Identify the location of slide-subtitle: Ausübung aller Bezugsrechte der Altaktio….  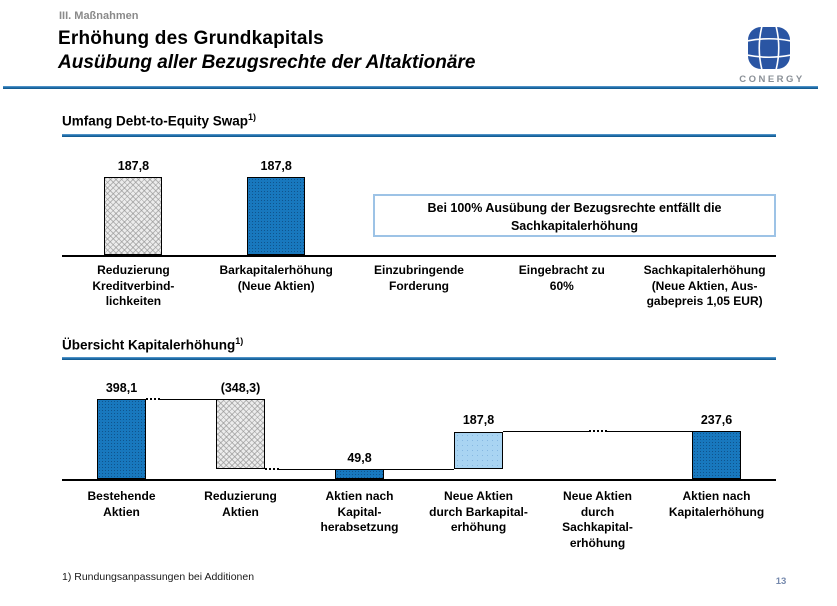
(267, 62).